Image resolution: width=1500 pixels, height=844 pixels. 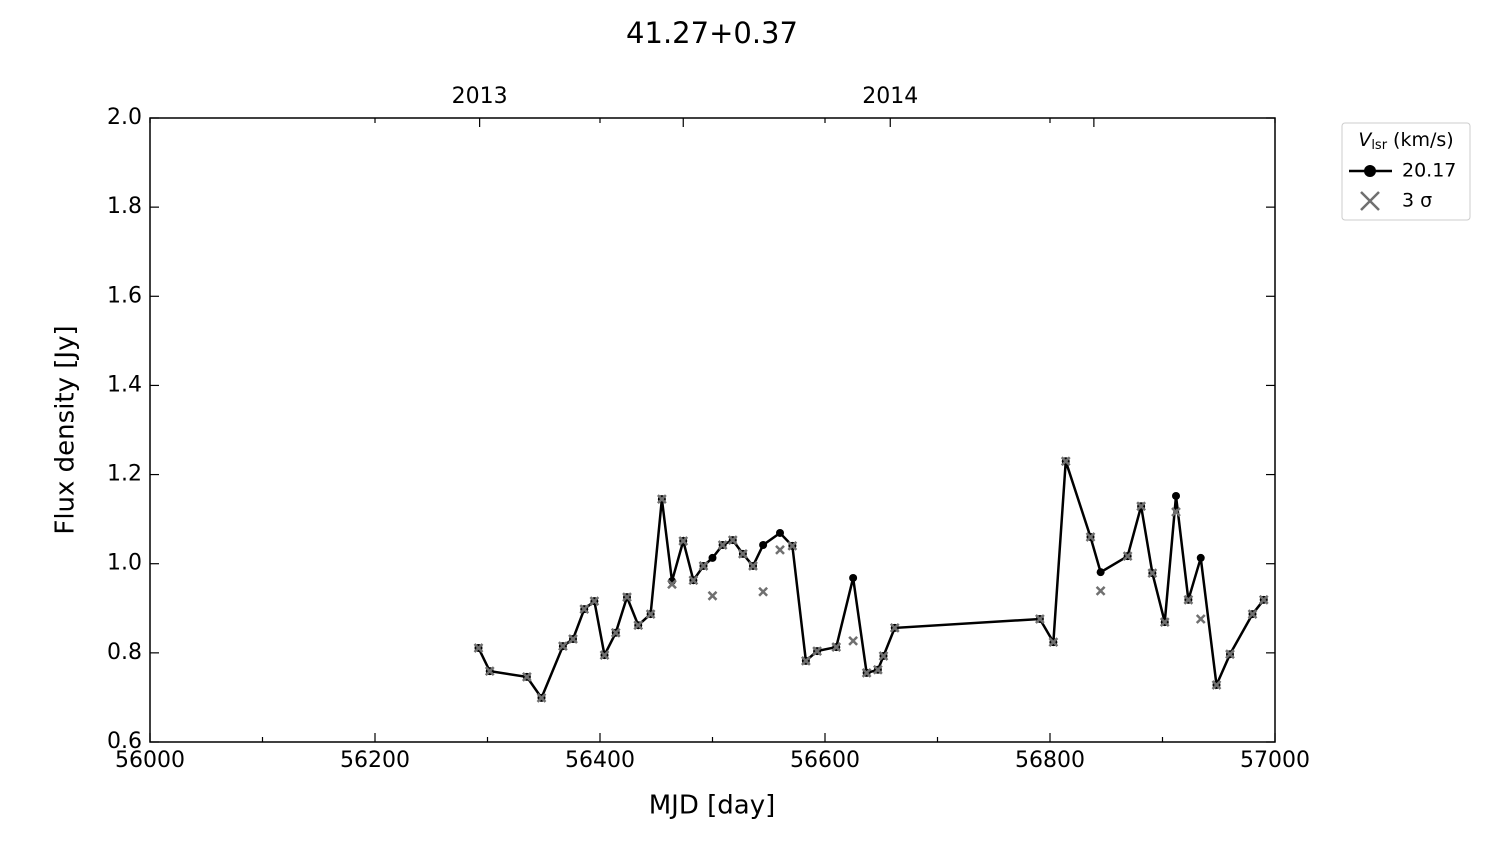 I want to click on x-tick-label: 56800, so click(x=1050, y=760).